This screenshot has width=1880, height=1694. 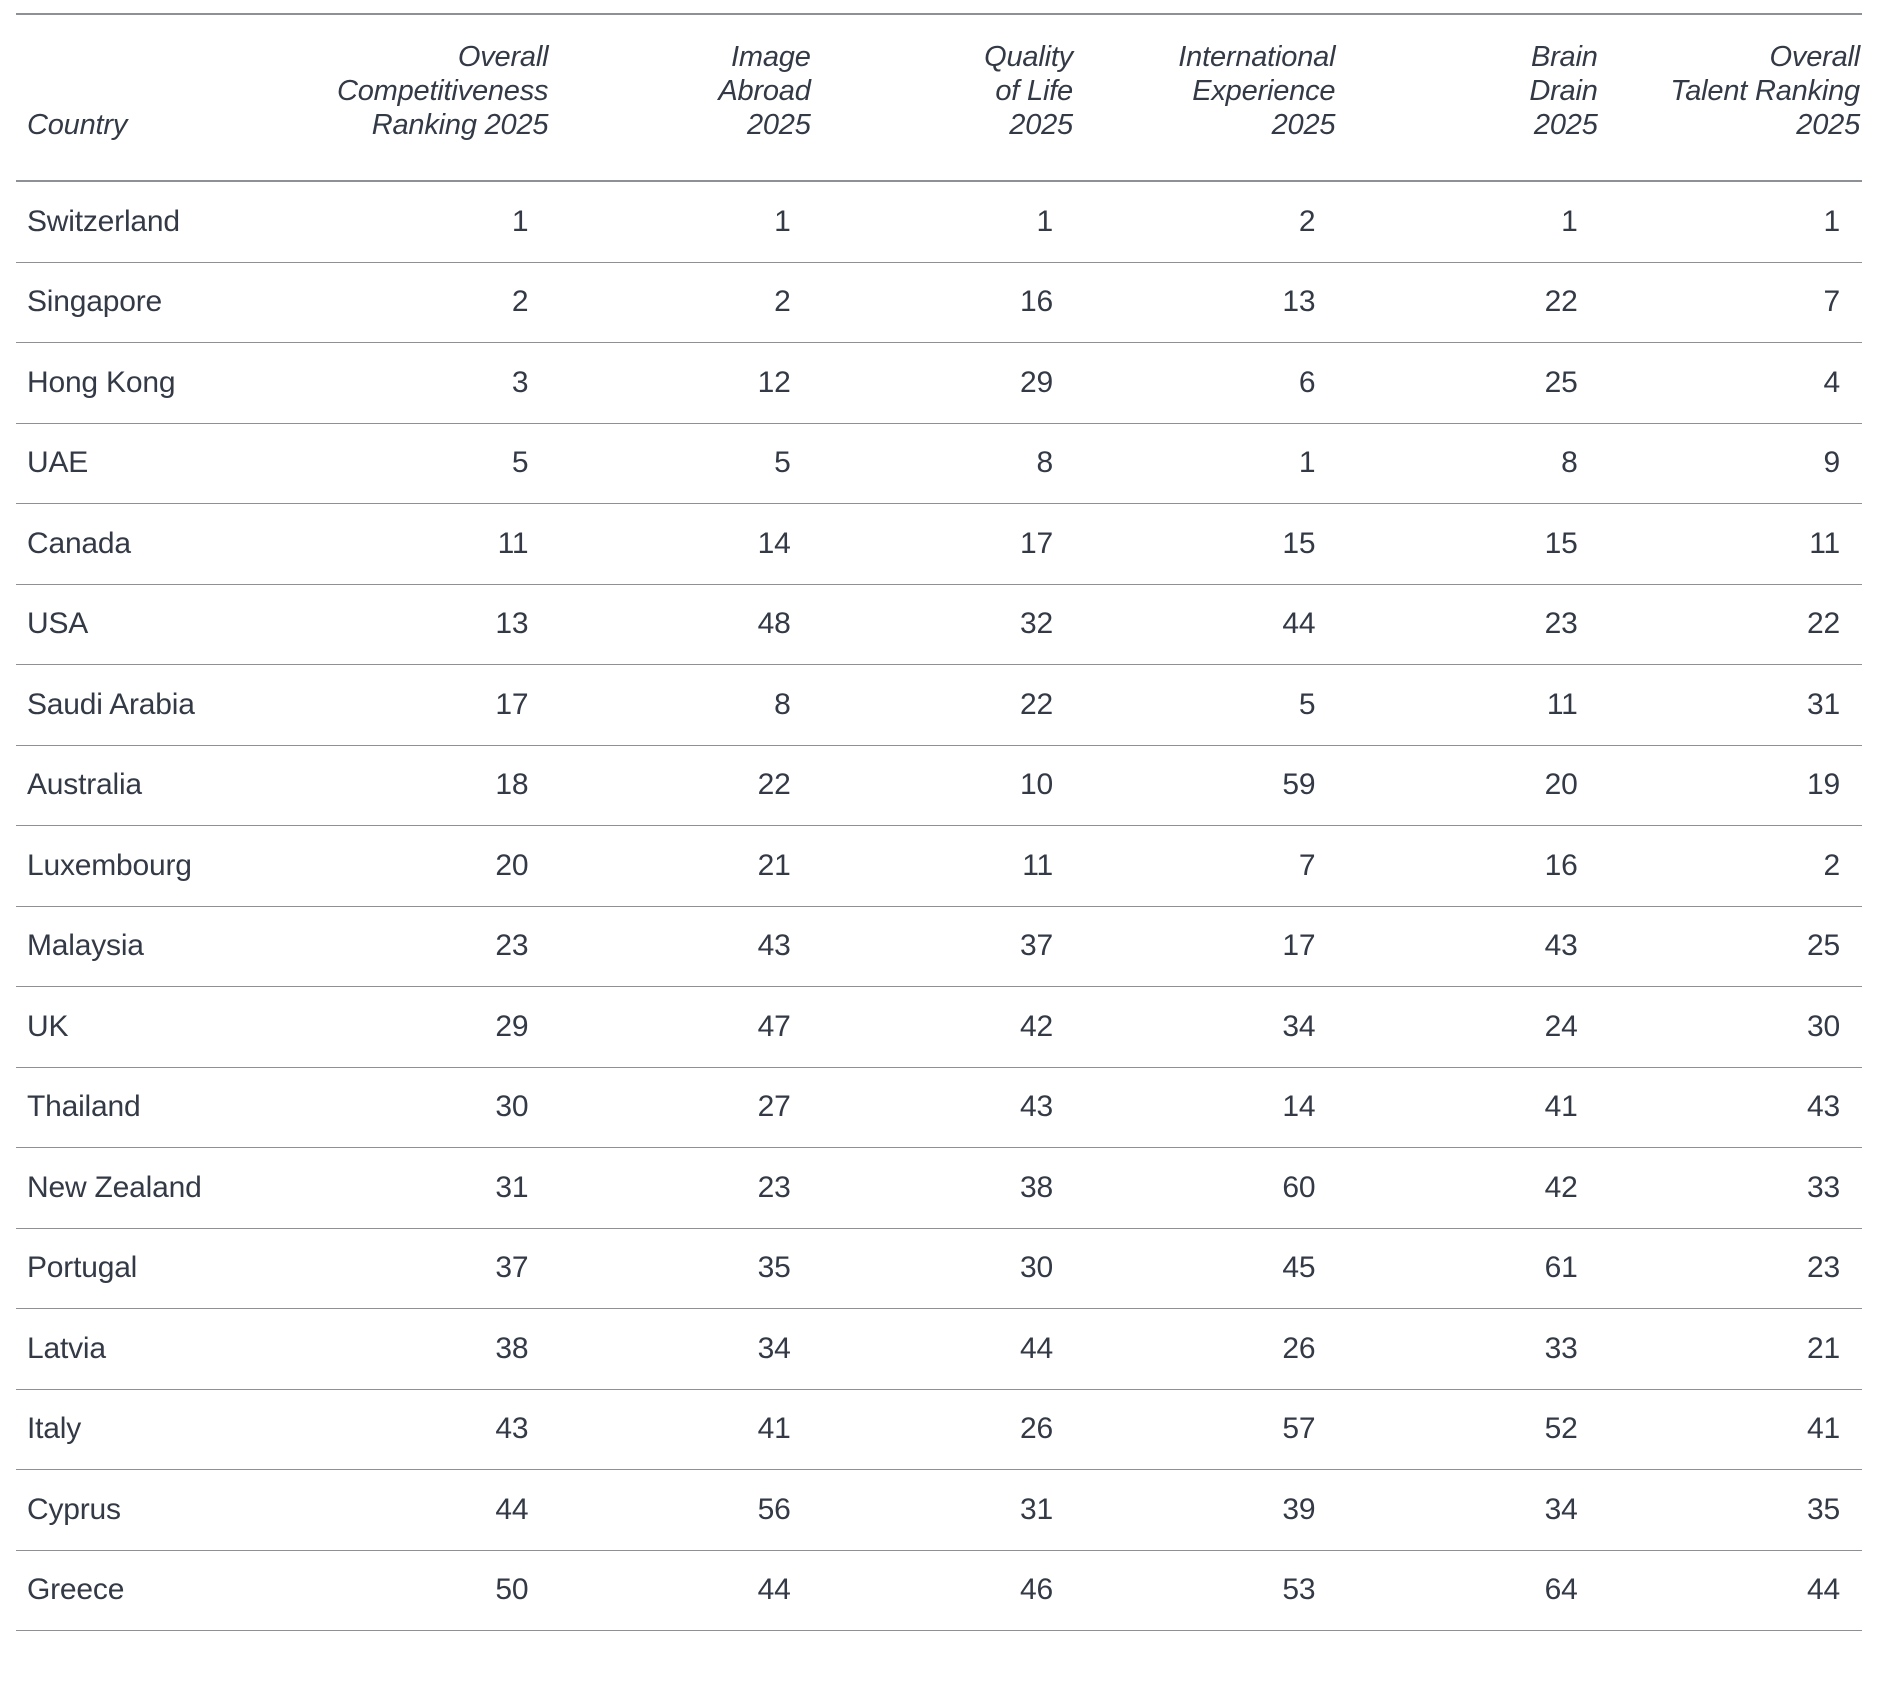 What do you see at coordinates (1206, 624) in the screenshot?
I see `rank-cell-international-experience: 44` at bounding box center [1206, 624].